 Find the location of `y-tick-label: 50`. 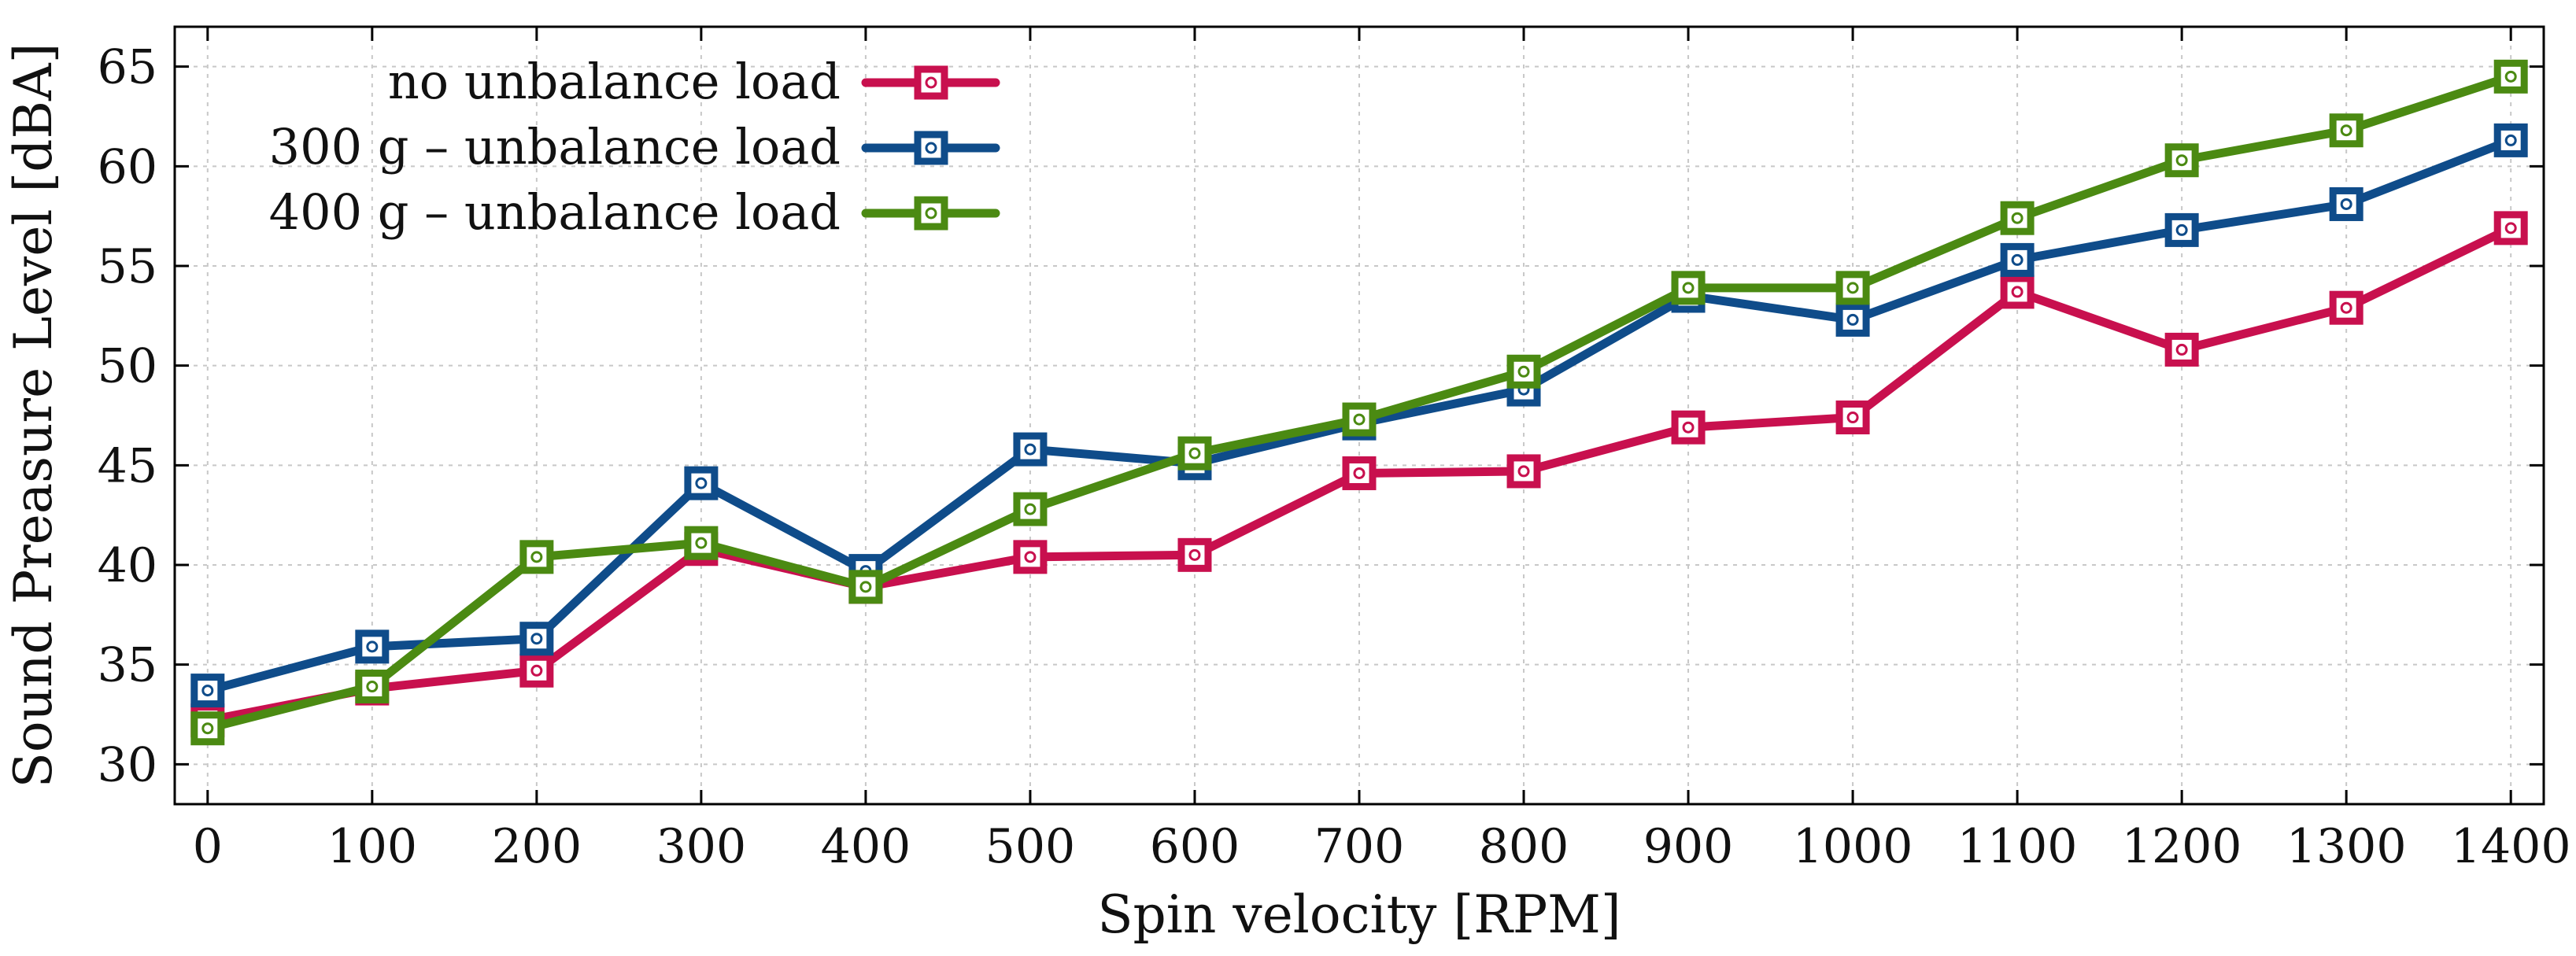

y-tick-label: 50 is located at coordinates (127, 367).